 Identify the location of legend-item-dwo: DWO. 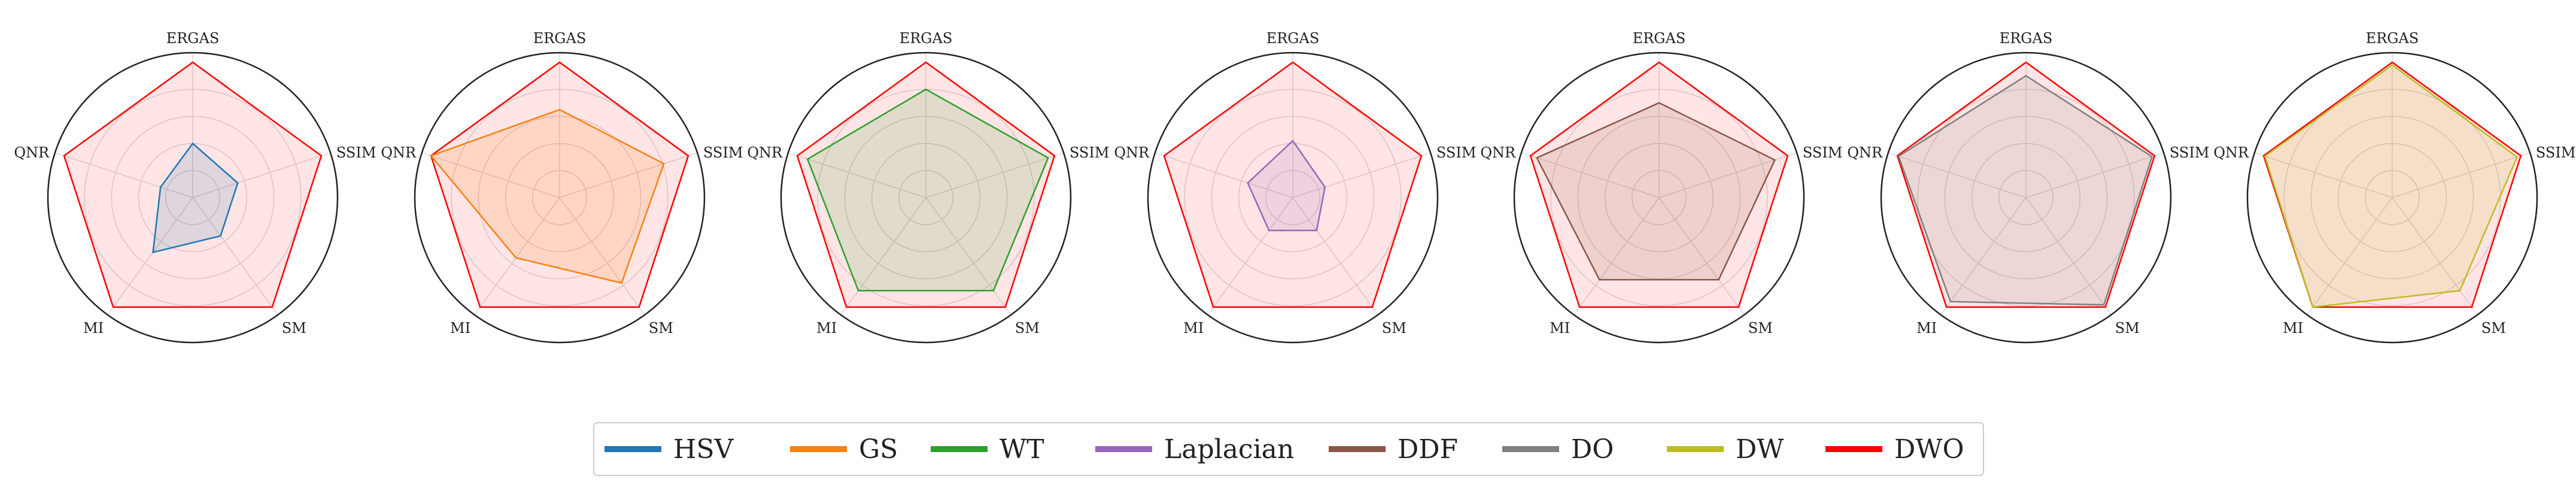
(1894, 449).